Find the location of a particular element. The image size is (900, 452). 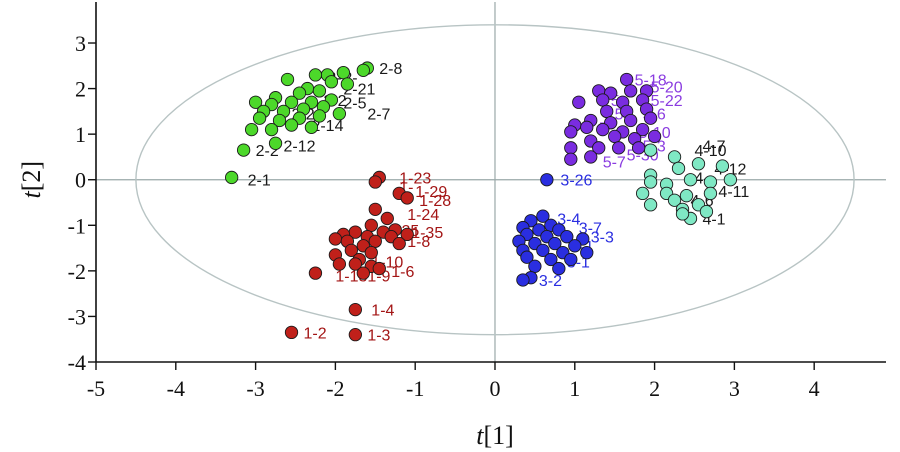

y-axis-title: t[2] is located at coordinates (31, 180).